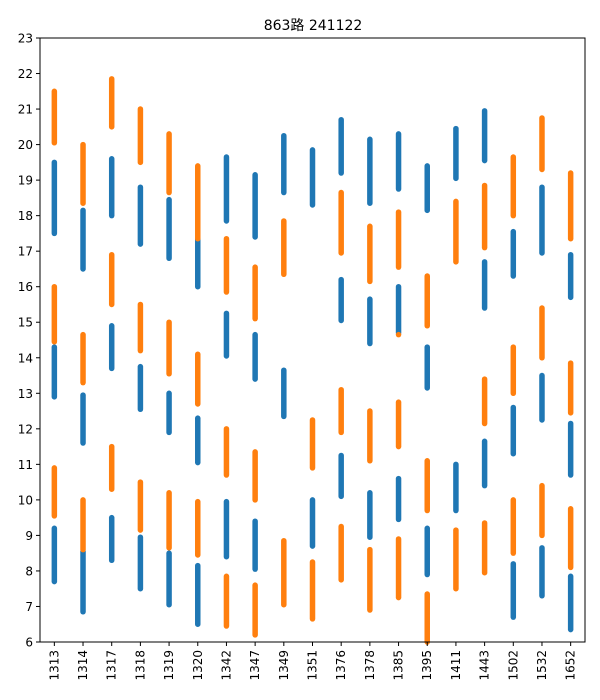 The image size is (600, 700). I want to click on x-tick-label-1342: 1342, so click(226, 665).